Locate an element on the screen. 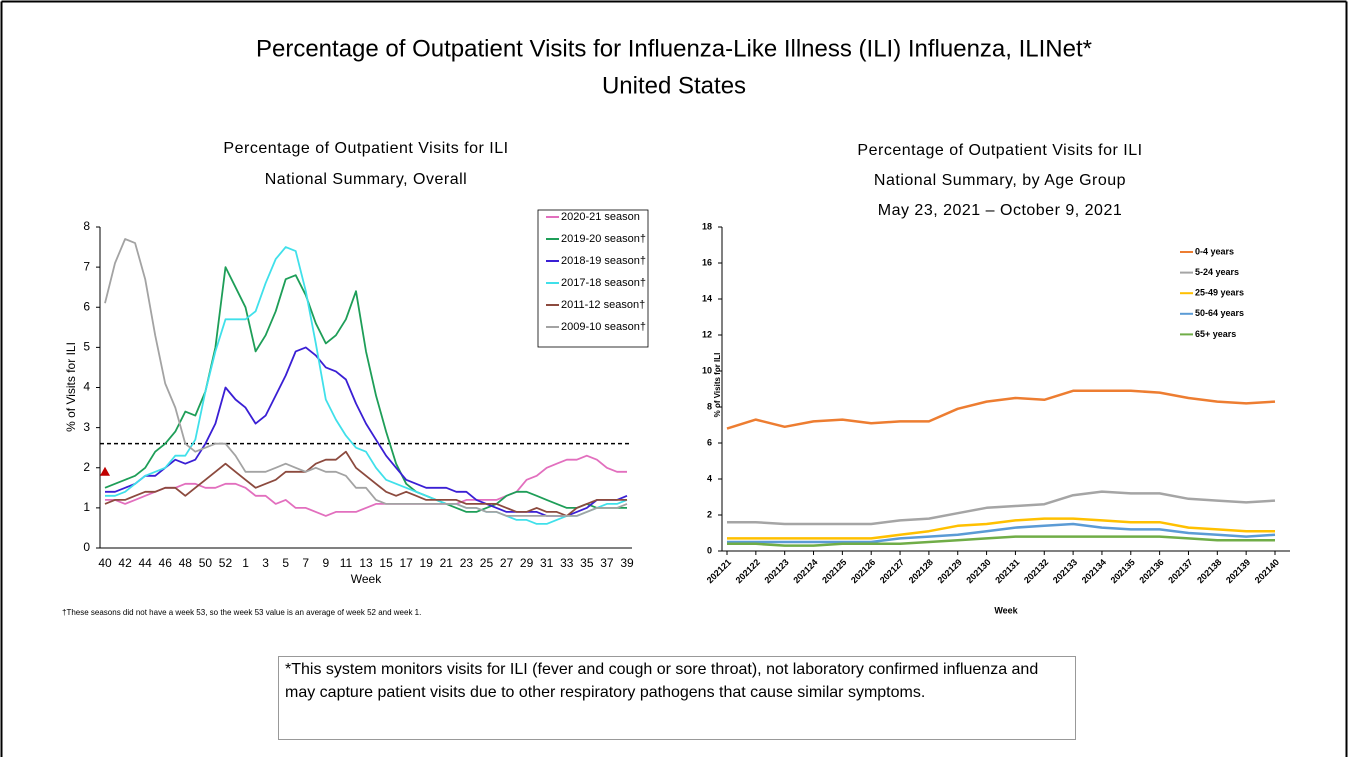 This screenshot has width=1348, height=757. y-tick-label: 14 is located at coordinates (707, 298).